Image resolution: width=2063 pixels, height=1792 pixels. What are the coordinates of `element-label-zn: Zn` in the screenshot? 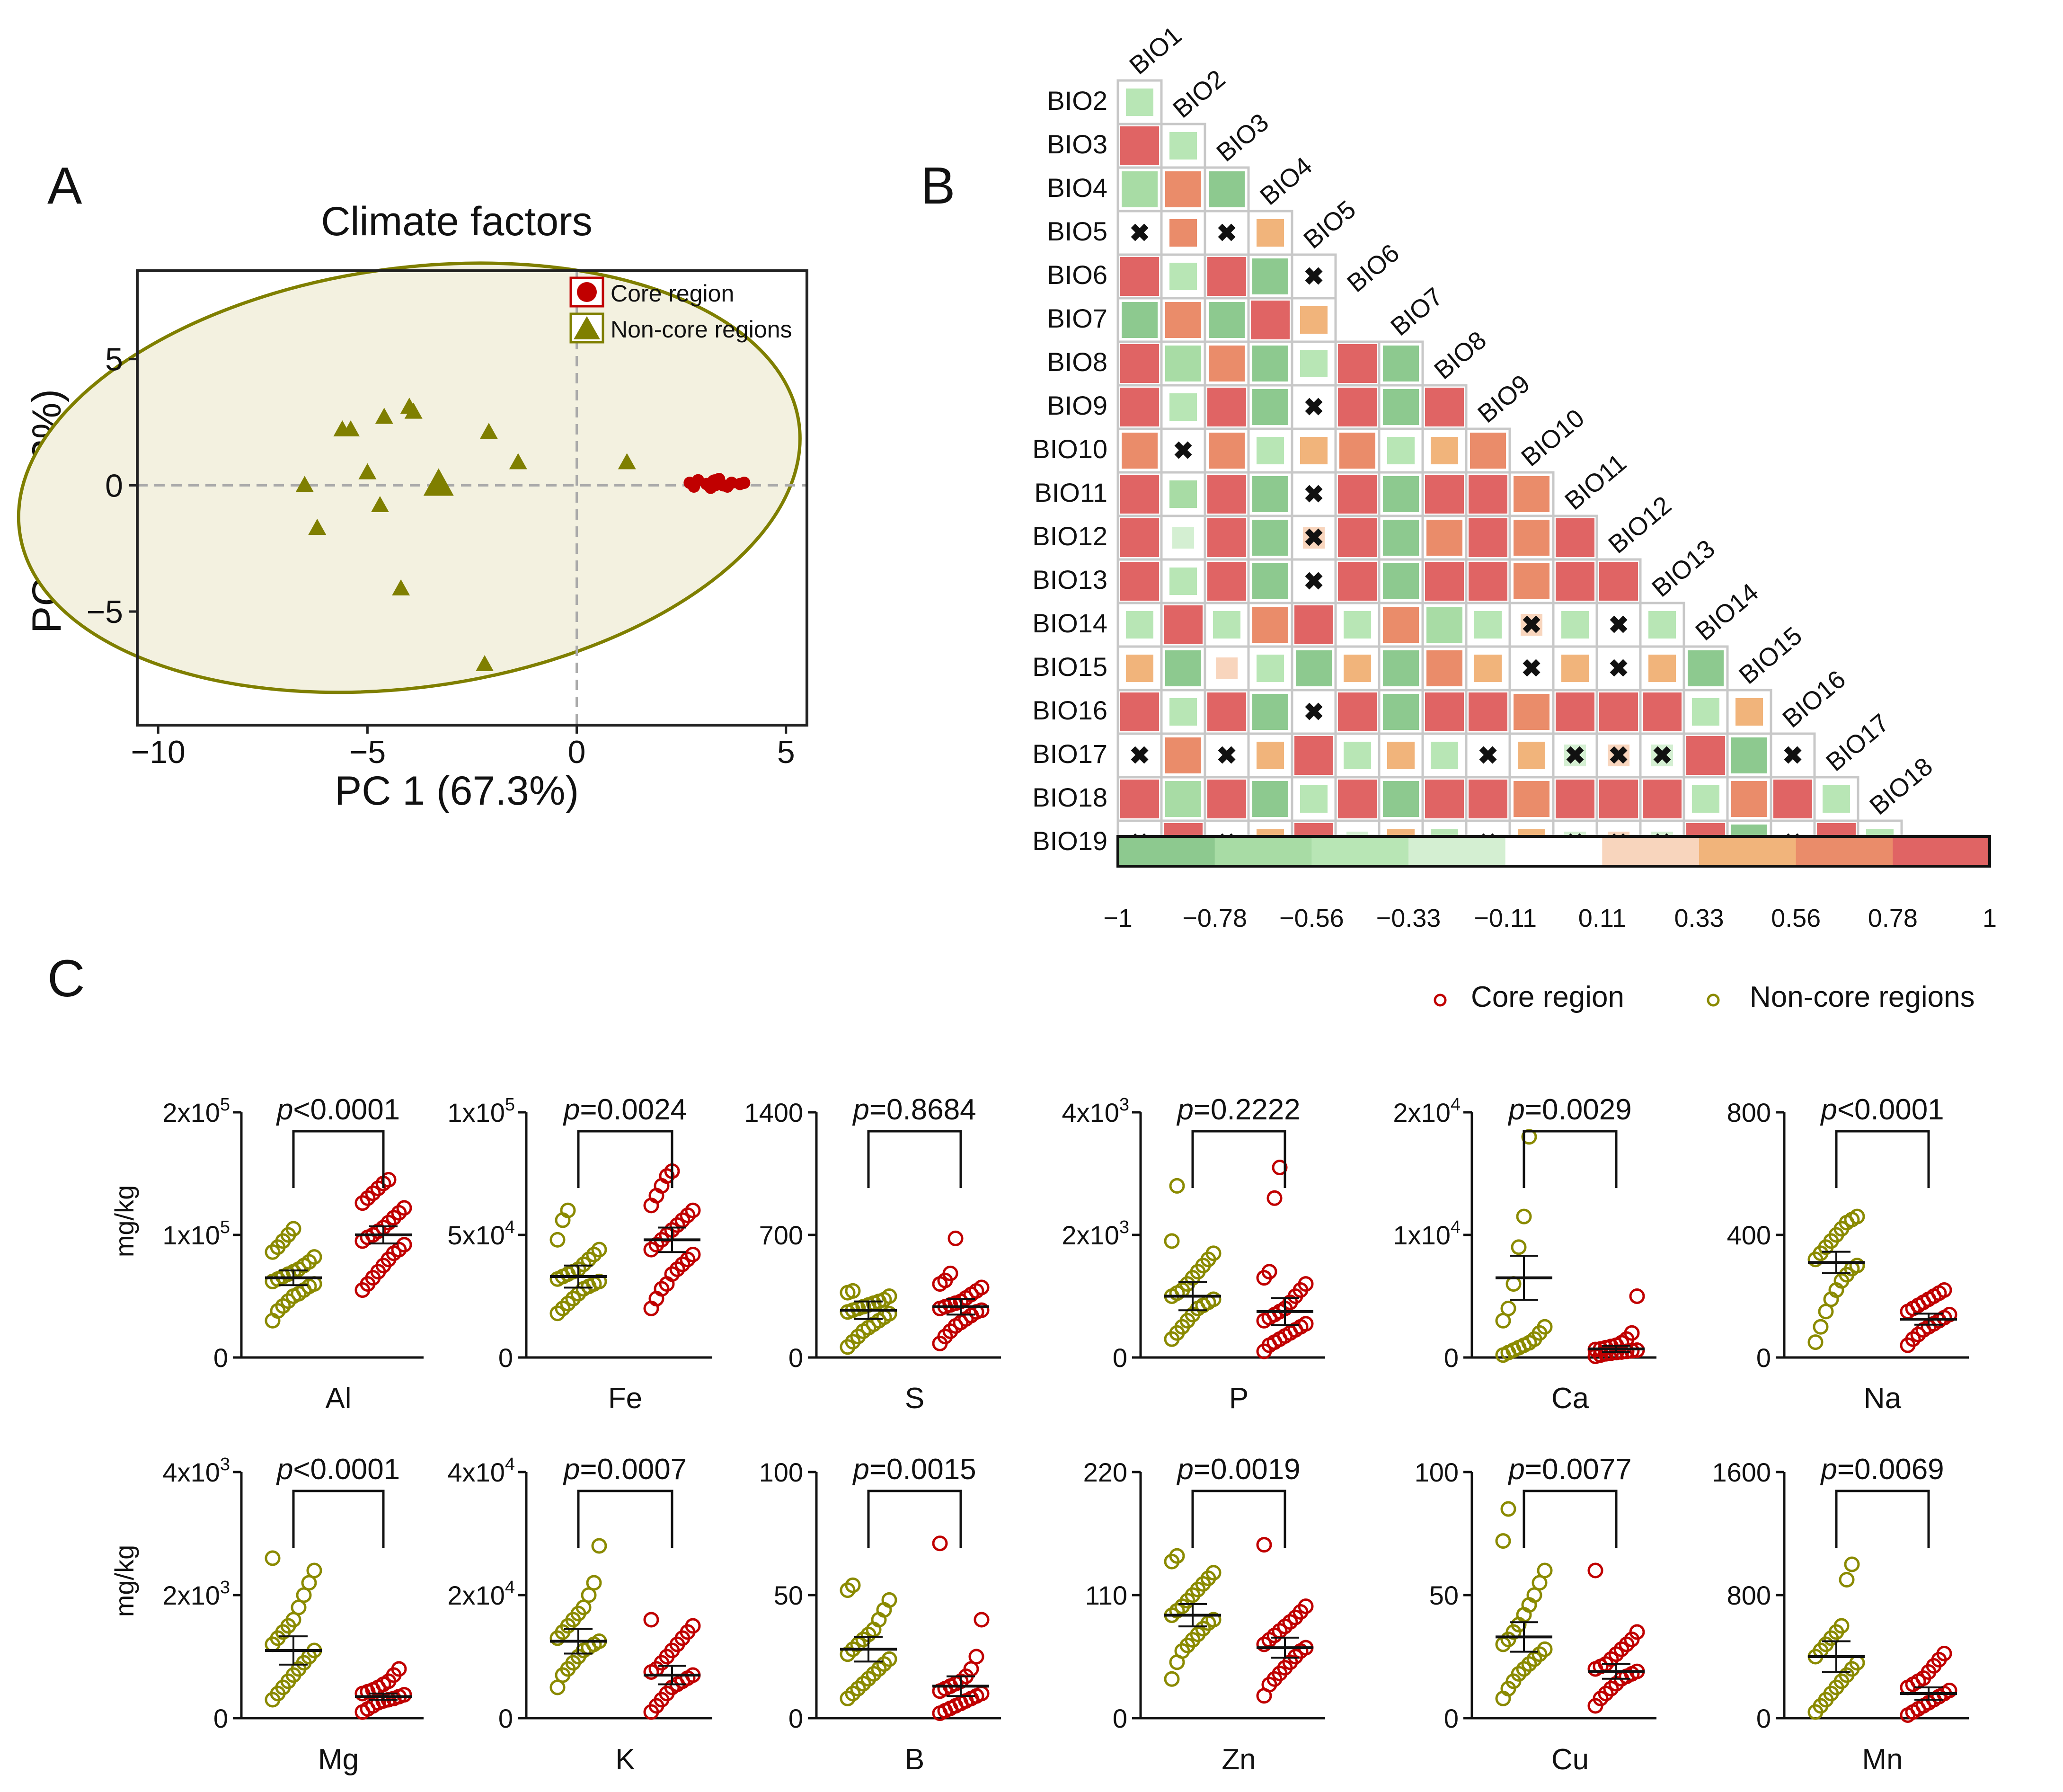 It's located at (1239, 1760).